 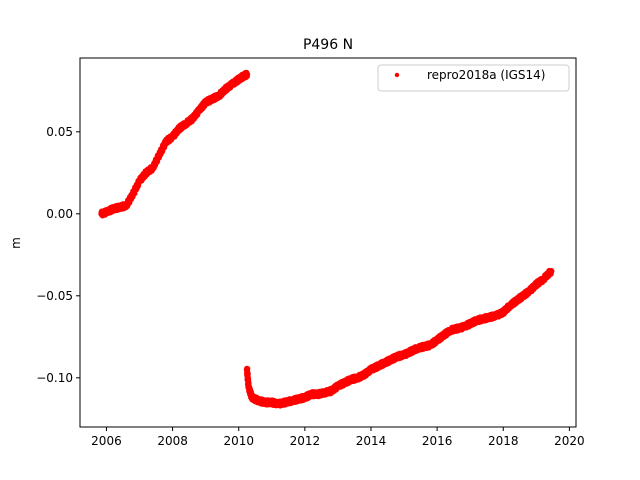 What do you see at coordinates (328, 45) in the screenshot?
I see `chart-title: P496 N` at bounding box center [328, 45].